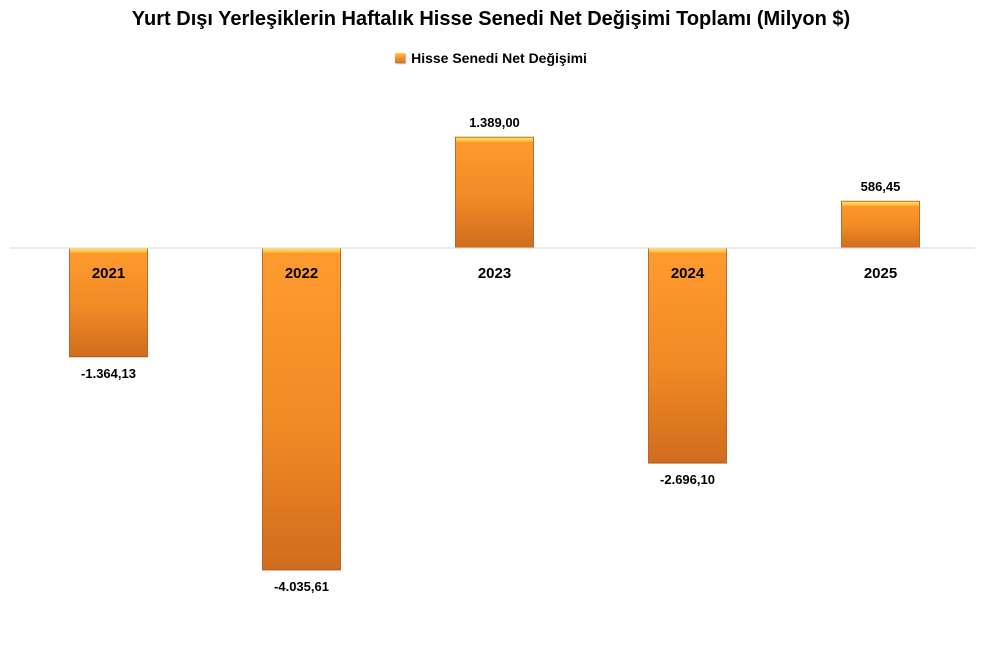 This screenshot has height=652, width=982. What do you see at coordinates (688, 273) in the screenshot?
I see `category-label-2024: 2024` at bounding box center [688, 273].